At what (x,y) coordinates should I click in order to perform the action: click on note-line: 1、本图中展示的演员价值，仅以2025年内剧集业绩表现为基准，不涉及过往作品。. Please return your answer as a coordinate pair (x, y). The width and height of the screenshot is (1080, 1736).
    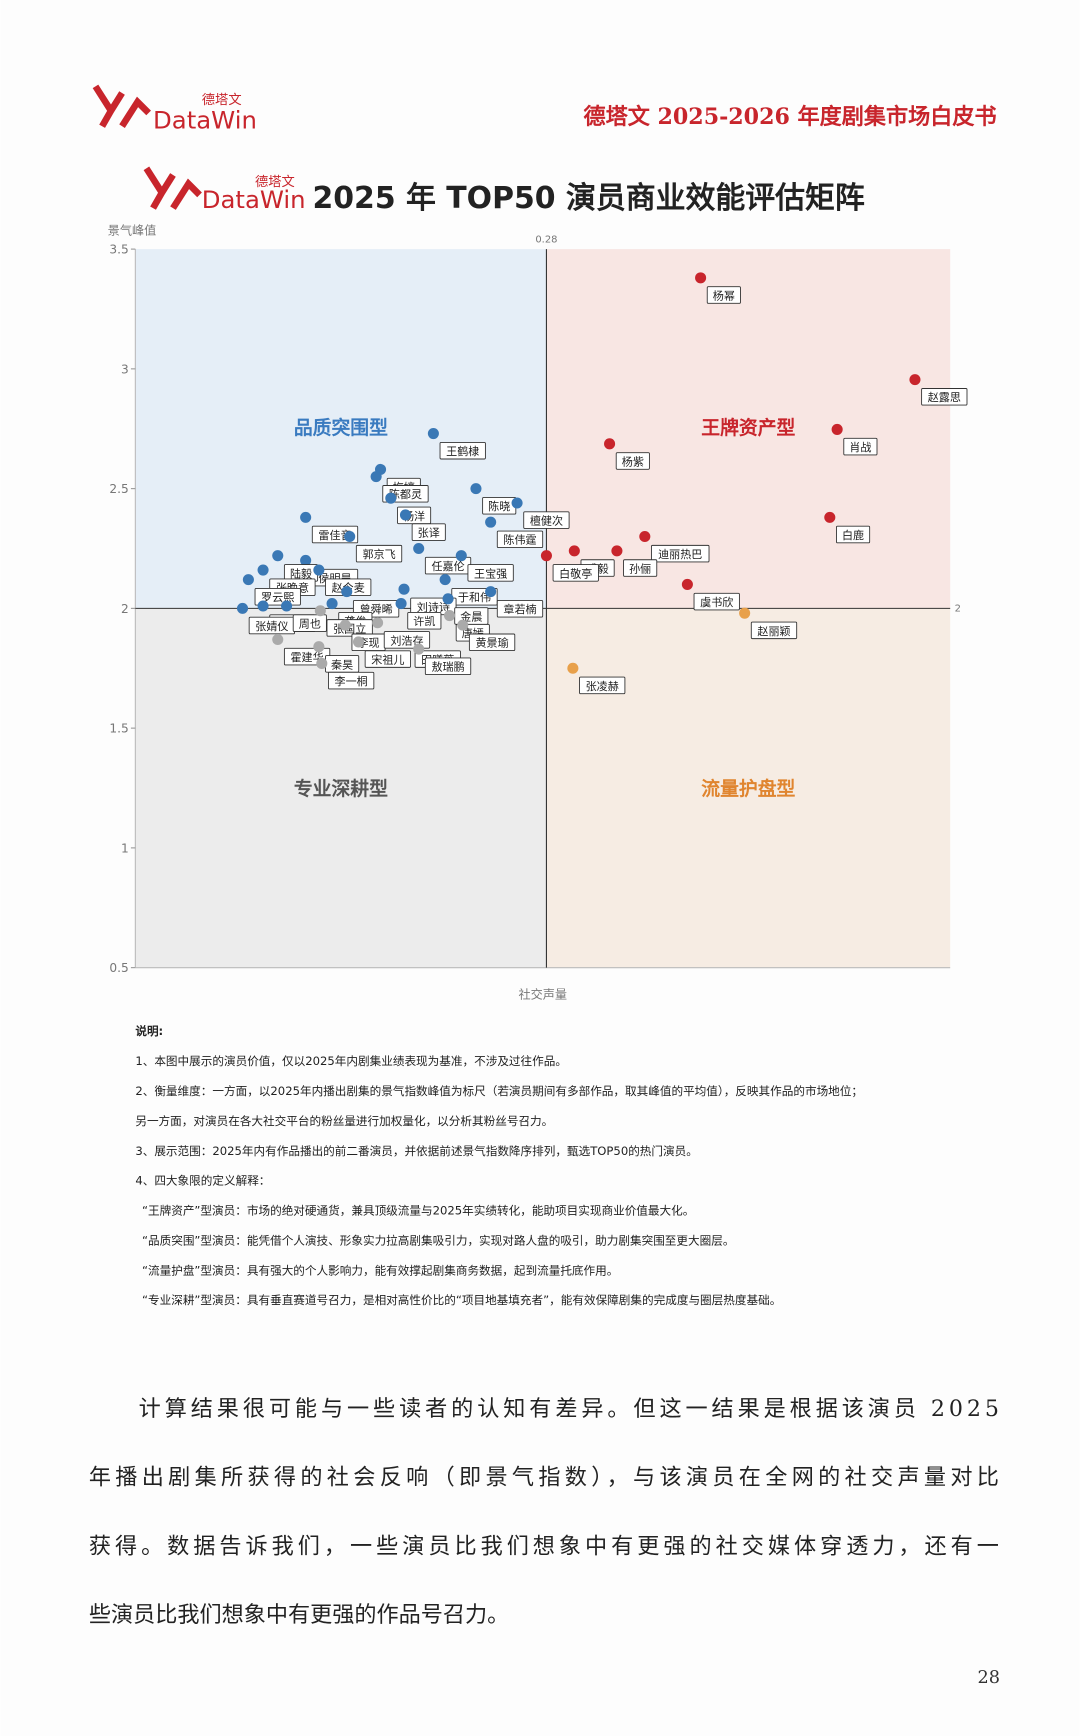
    Looking at the image, I should click on (351, 1061).